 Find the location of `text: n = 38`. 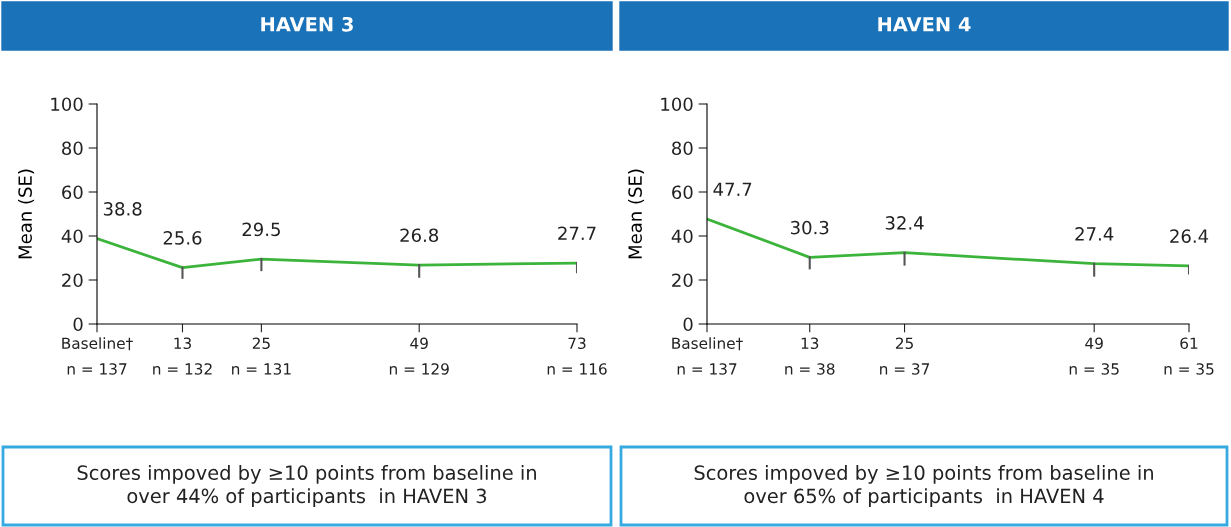

text: n = 38 is located at coordinates (810, 369).